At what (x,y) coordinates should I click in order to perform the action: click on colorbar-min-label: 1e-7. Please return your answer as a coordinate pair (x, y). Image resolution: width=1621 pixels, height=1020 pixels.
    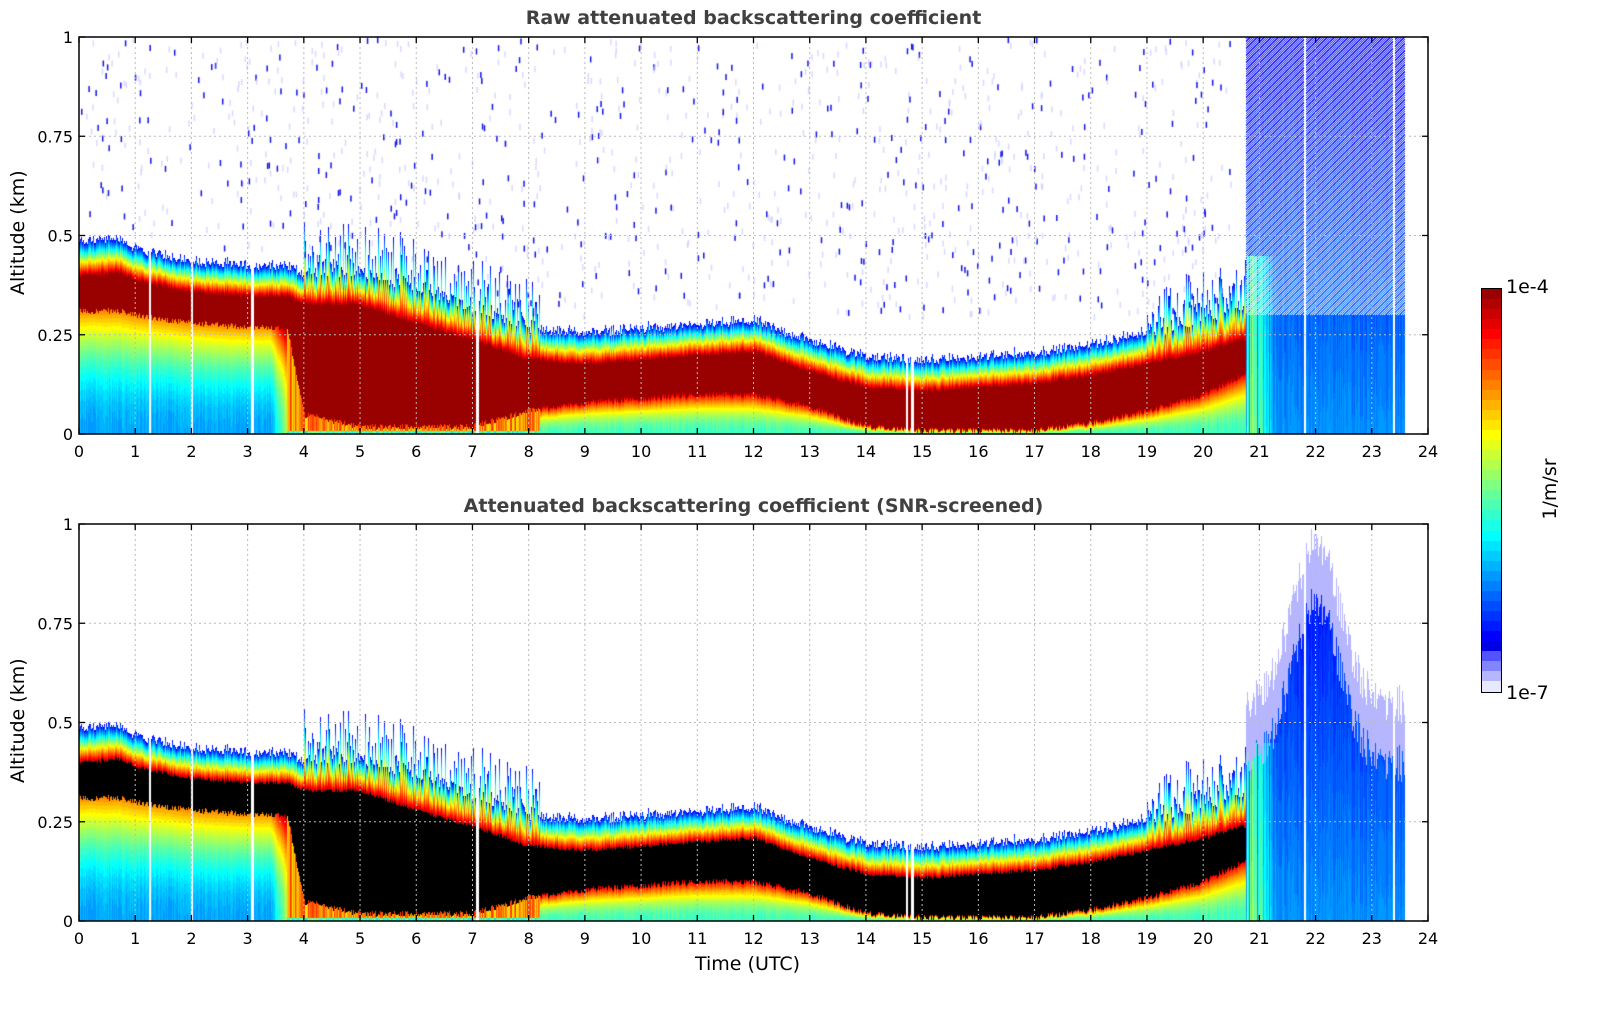
    Looking at the image, I should click on (1527, 693).